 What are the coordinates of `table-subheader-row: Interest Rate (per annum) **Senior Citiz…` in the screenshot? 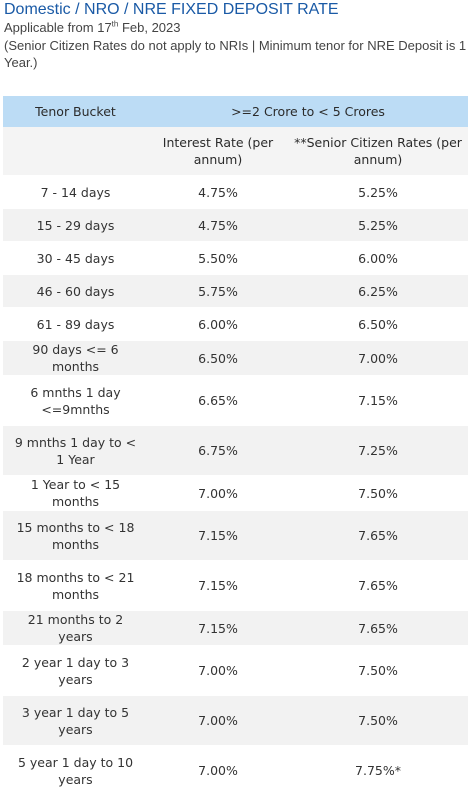 It's located at (235, 151).